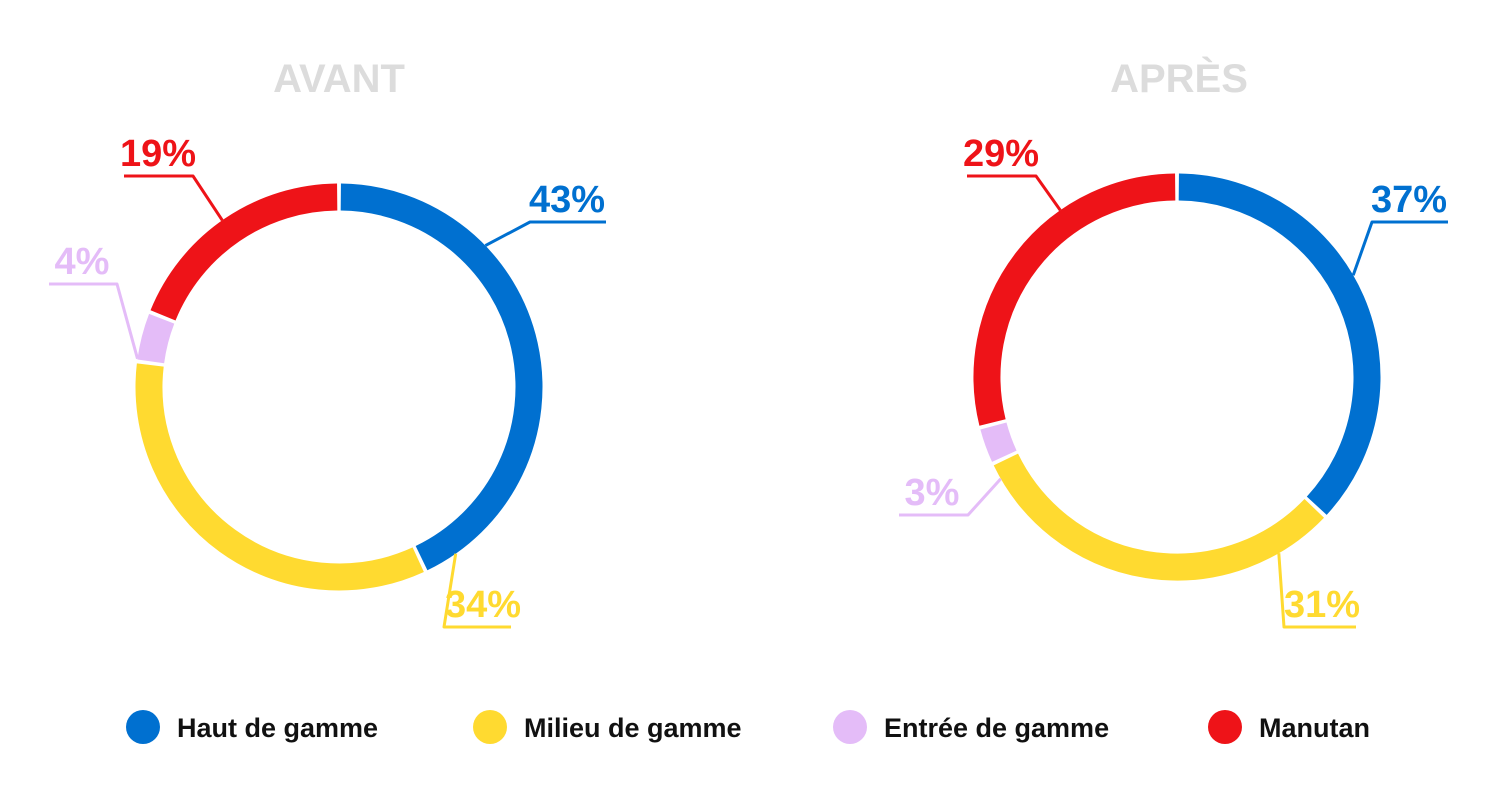 The width and height of the screenshot is (1500, 806). What do you see at coordinates (339, 79) in the screenshot?
I see `chart-title: AVANT` at bounding box center [339, 79].